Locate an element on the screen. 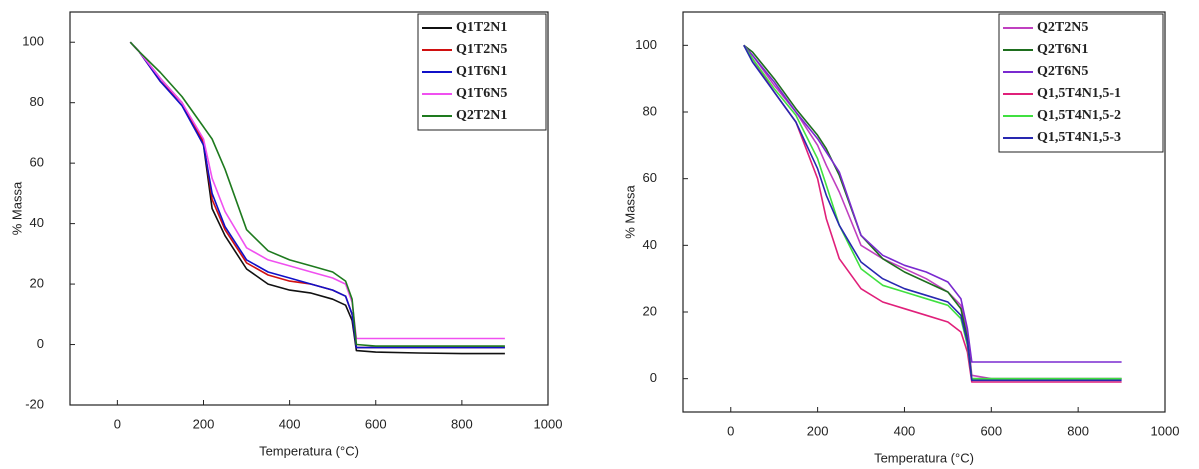 Image resolution: width=1199 pixels, height=469 pixels. y-tick-label: -20 is located at coordinates (34, 403).